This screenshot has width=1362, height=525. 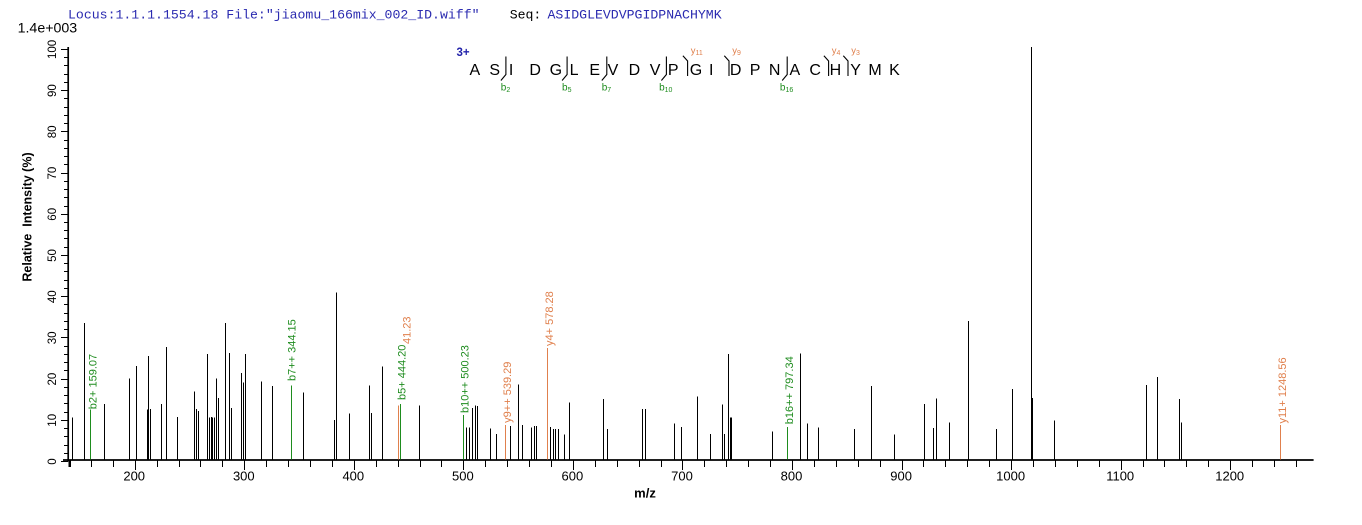 What do you see at coordinates (1229, 476) in the screenshot?
I see `svg-text: 1200` at bounding box center [1229, 476].